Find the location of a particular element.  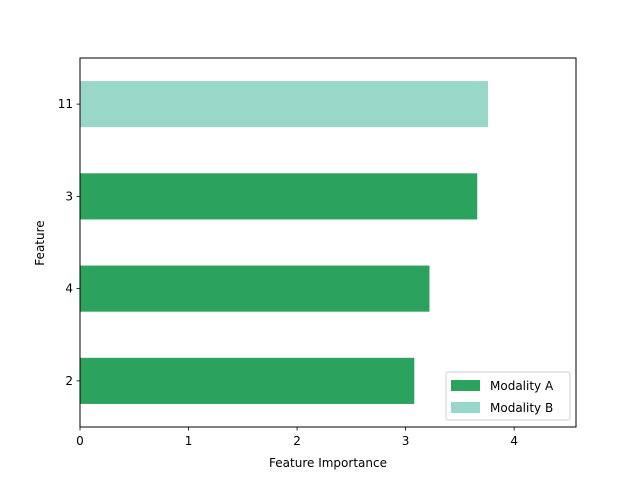

legend-swatch-modality-a is located at coordinates (465, 385).